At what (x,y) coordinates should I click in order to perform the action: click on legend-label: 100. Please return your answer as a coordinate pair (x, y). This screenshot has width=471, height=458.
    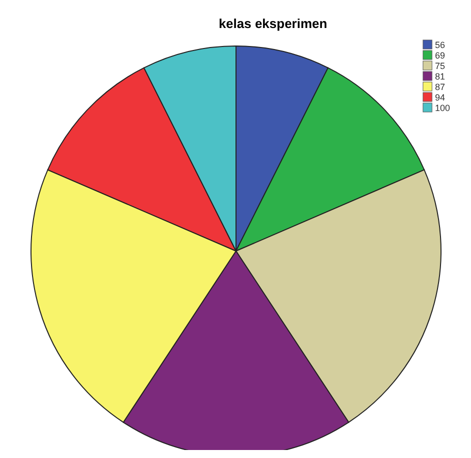
    Looking at the image, I should click on (442, 108).